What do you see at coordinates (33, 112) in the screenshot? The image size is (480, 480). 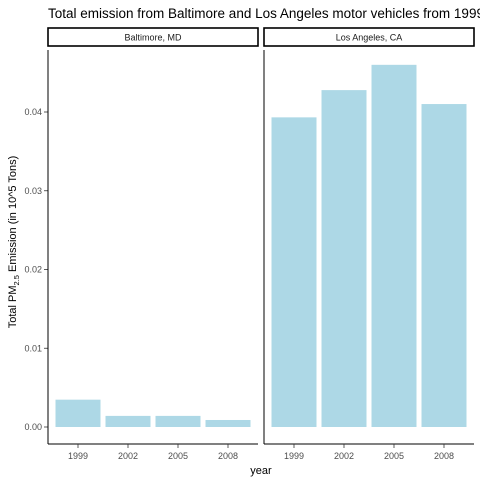 I see `y-tick-label: 0.04` at bounding box center [33, 112].